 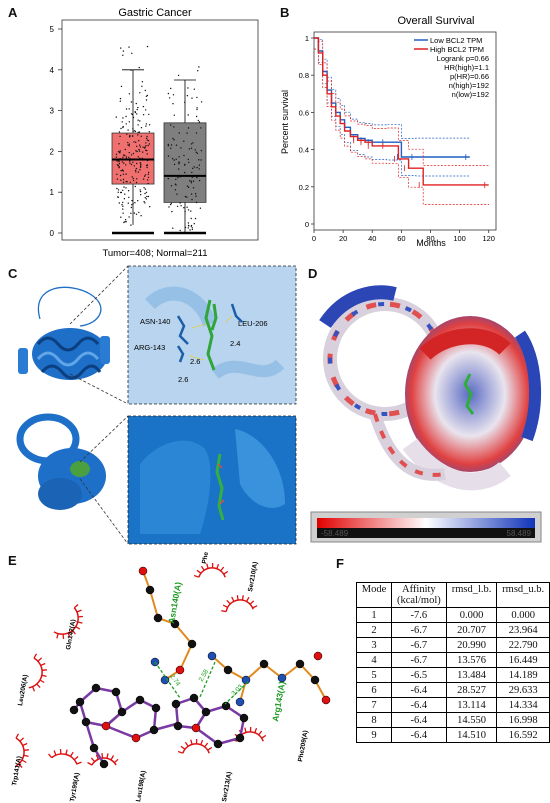 What do you see at coordinates (13, 273) in the screenshot?
I see `panel-label-c: C` at bounding box center [13, 273].